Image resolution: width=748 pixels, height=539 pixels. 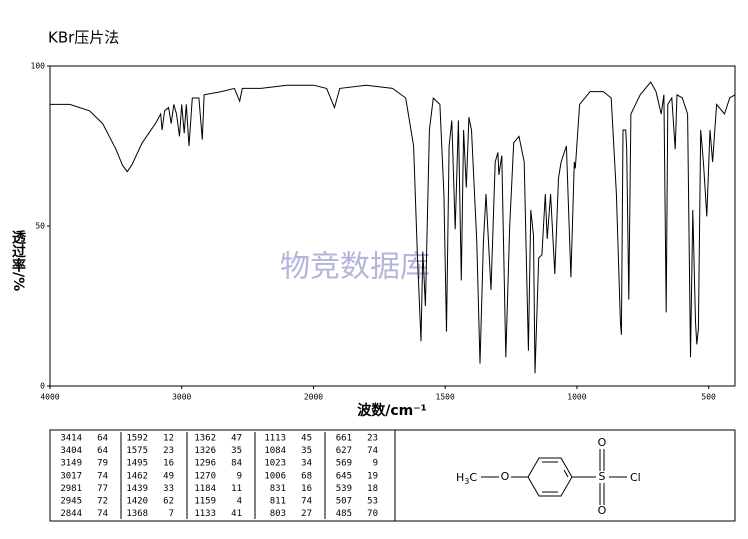 What do you see at coordinates (372, 476) in the screenshot?
I see `peak-transmittance: 19` at bounding box center [372, 476].